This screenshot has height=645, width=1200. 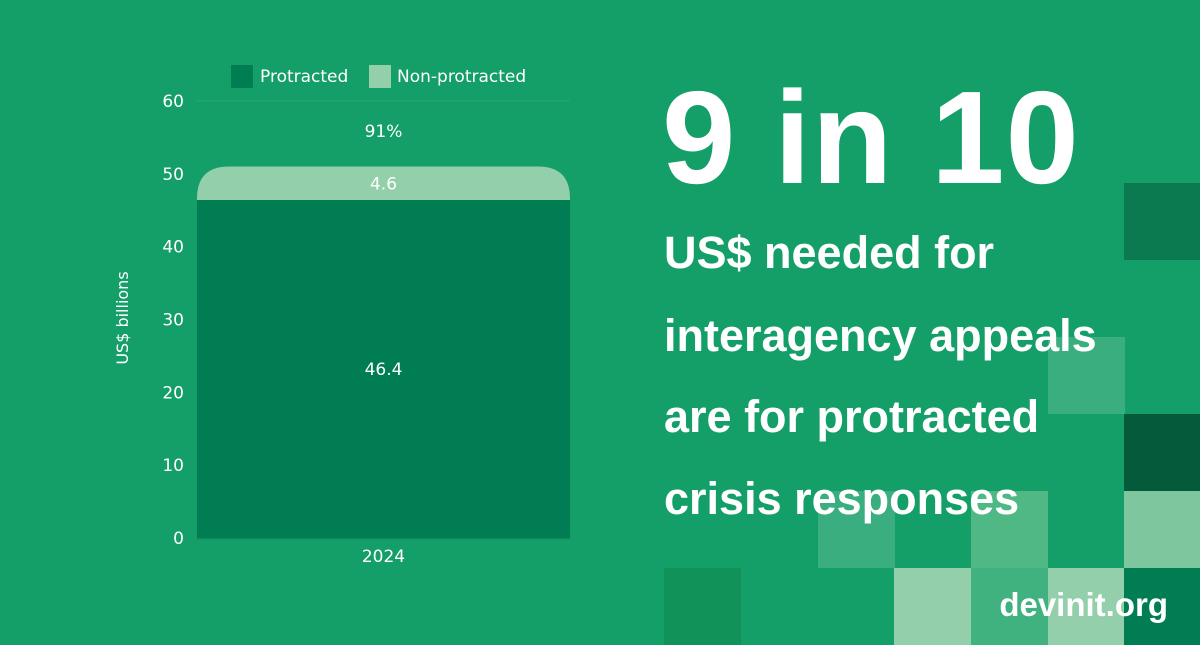 What do you see at coordinates (173, 248) in the screenshot?
I see `y-tick-label: 40` at bounding box center [173, 248].